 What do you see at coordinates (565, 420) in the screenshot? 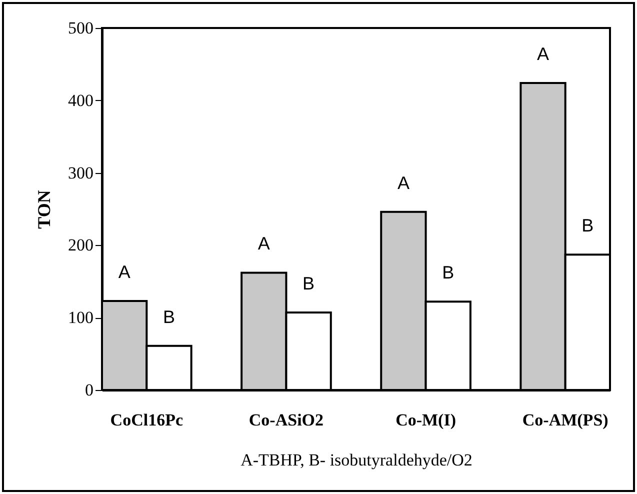
I see `x-tick-label: Co-AM(PS)` at bounding box center [565, 420].